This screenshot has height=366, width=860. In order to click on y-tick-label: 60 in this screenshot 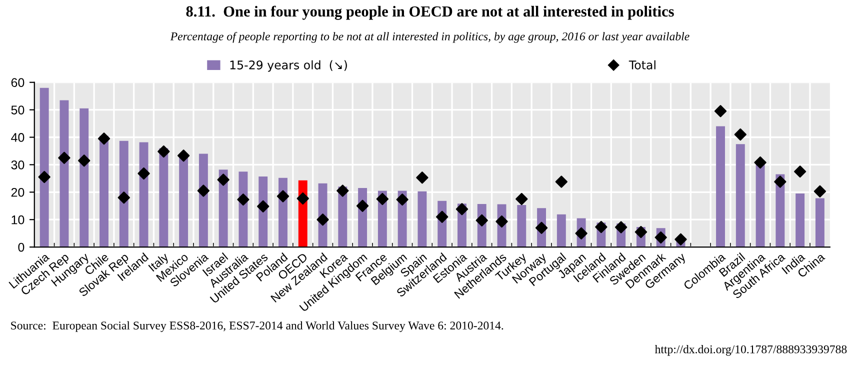, I will do `click(17, 82)`.